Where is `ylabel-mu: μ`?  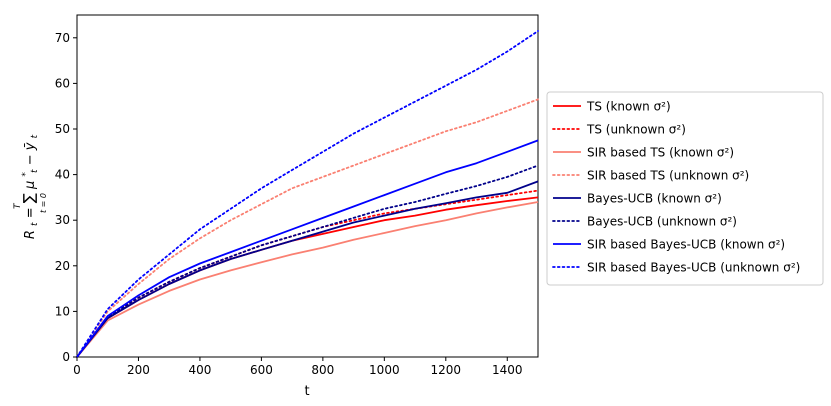
ylabel-mu: μ is located at coordinates (30, 185).